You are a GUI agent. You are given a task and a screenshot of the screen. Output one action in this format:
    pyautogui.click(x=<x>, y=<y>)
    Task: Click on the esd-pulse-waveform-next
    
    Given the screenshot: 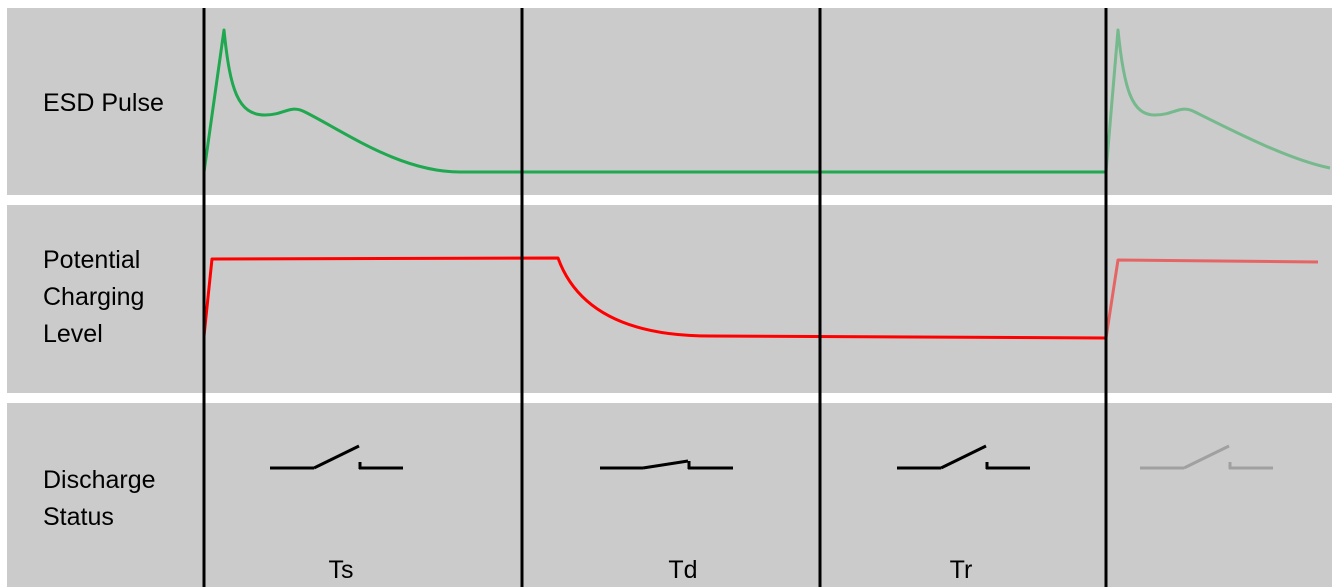 What is the action you would take?
    pyautogui.click(x=1217, y=100)
    